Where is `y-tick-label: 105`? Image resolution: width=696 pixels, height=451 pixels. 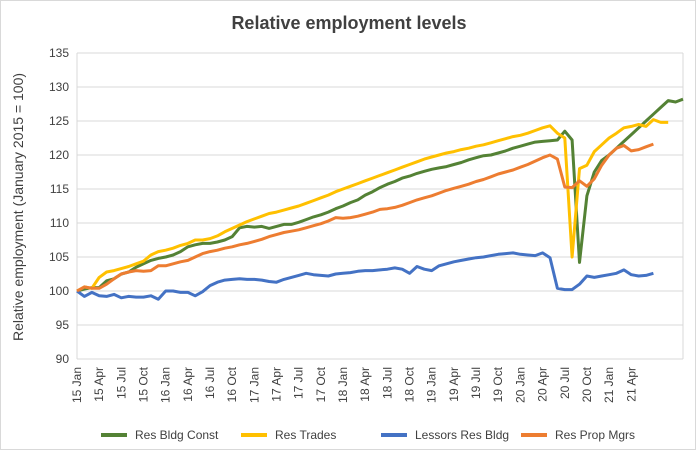
y-tick-label: 105 is located at coordinates (59, 257).